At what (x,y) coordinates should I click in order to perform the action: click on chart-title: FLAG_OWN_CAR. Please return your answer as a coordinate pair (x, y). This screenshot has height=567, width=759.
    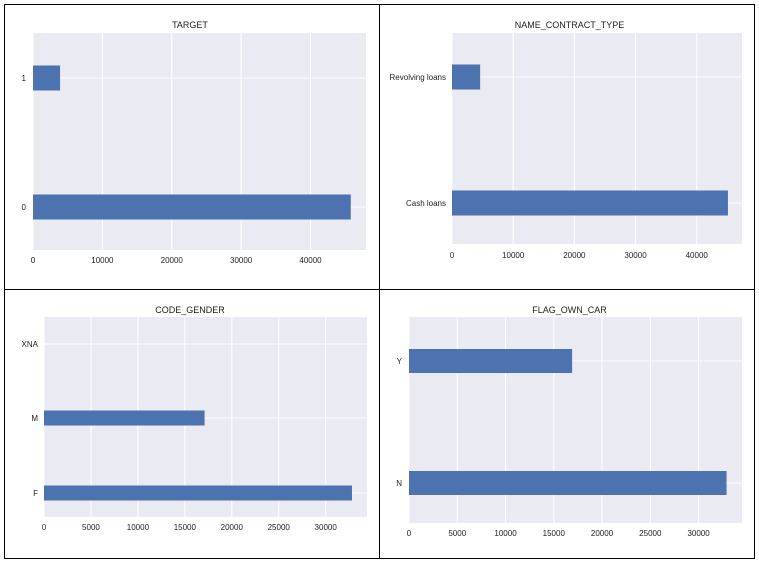
    Looking at the image, I should click on (569, 310).